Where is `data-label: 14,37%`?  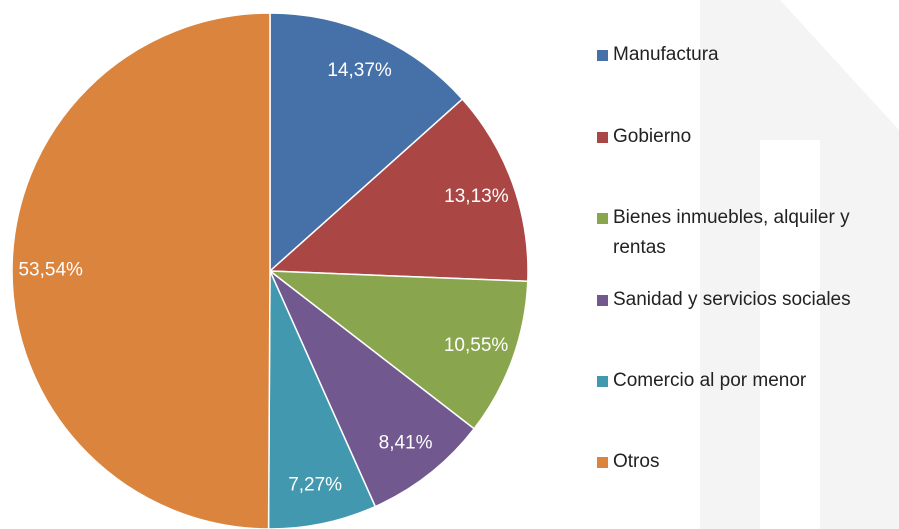
data-label: 14,37% is located at coordinates (359, 70).